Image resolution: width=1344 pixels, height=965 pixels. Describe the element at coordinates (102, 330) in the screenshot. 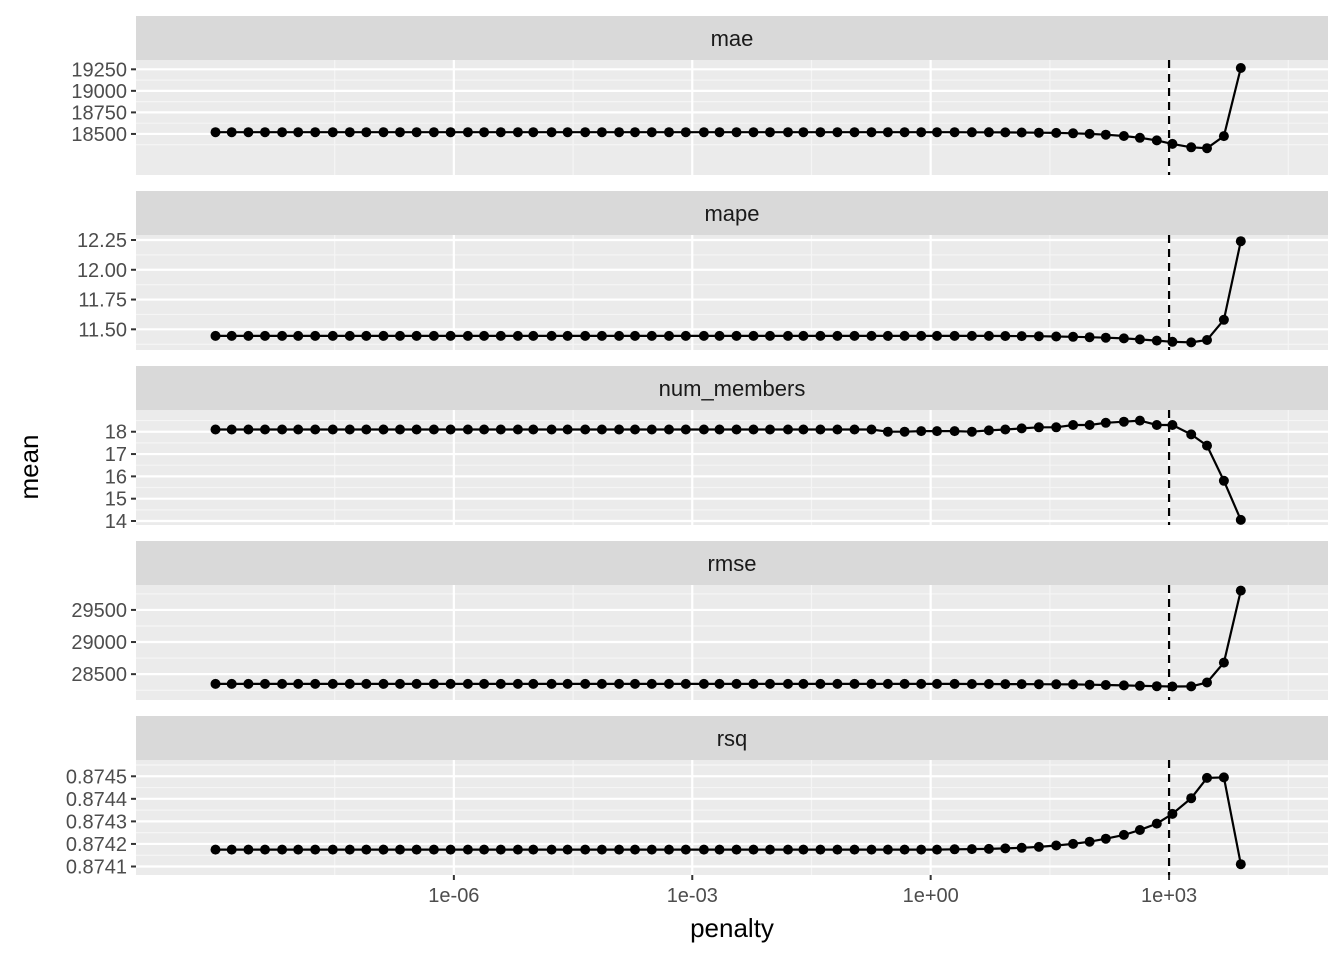

I see `y-tick-label: 11.50` at that location.